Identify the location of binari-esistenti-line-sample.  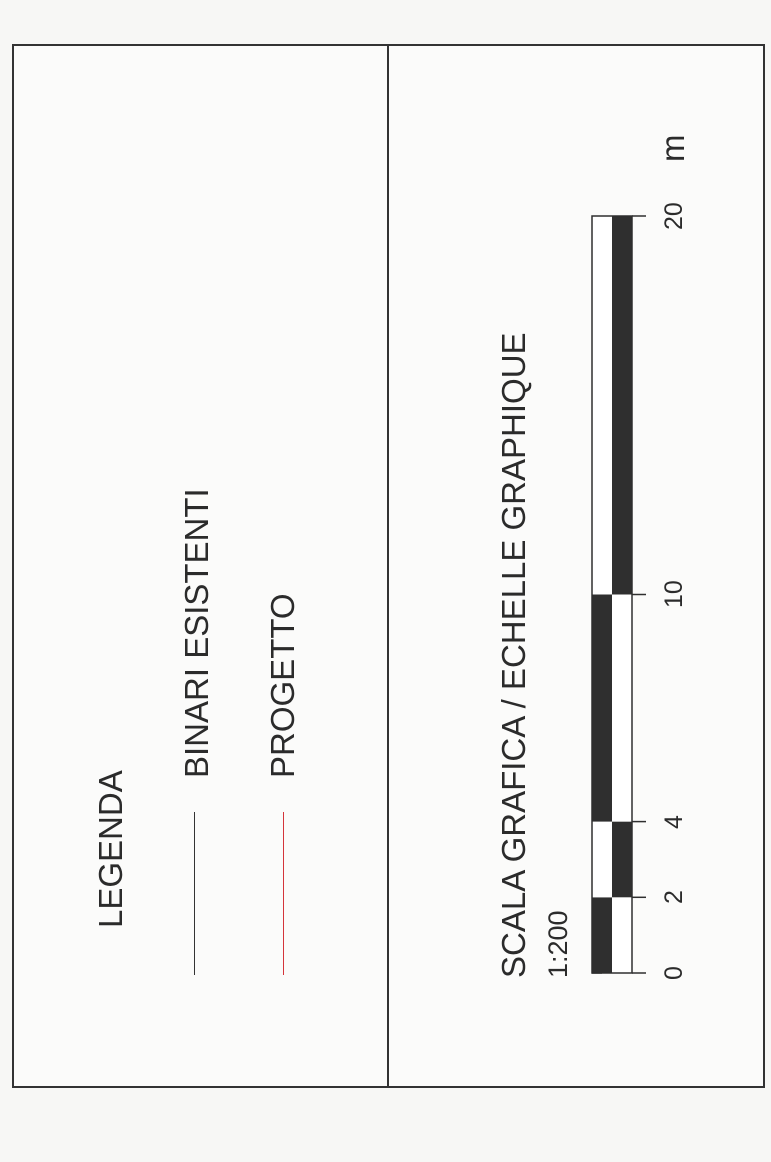
(194, 893).